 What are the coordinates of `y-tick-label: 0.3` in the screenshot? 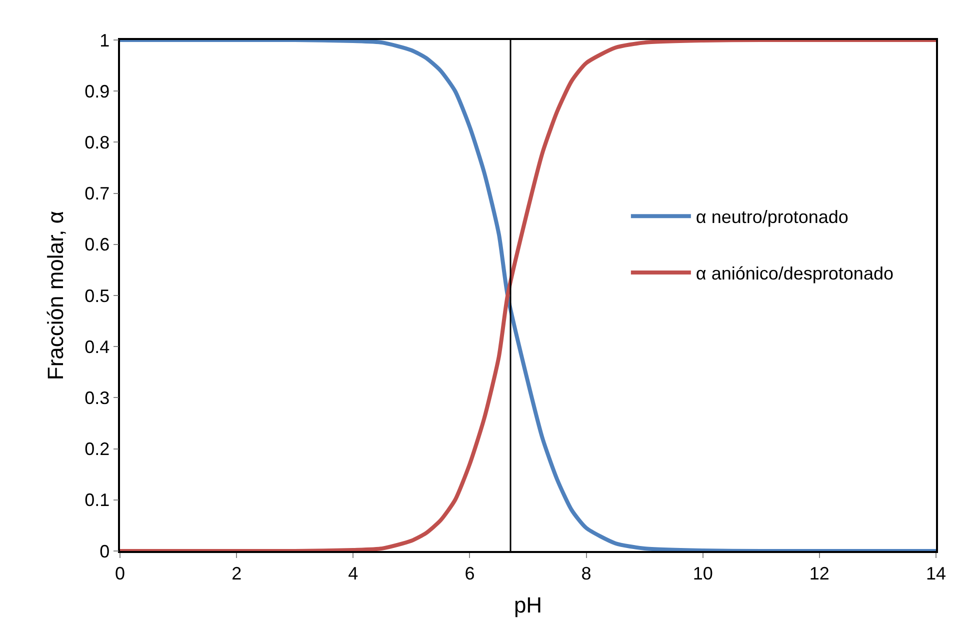 It's located at (97, 398).